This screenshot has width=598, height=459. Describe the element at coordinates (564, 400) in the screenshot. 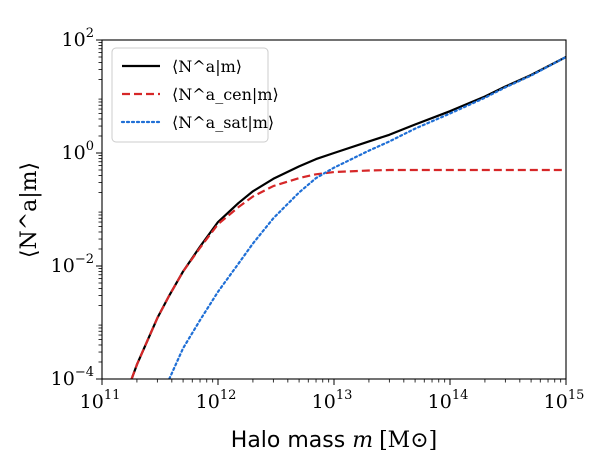

I see `x-tick-label: 1015` at that location.